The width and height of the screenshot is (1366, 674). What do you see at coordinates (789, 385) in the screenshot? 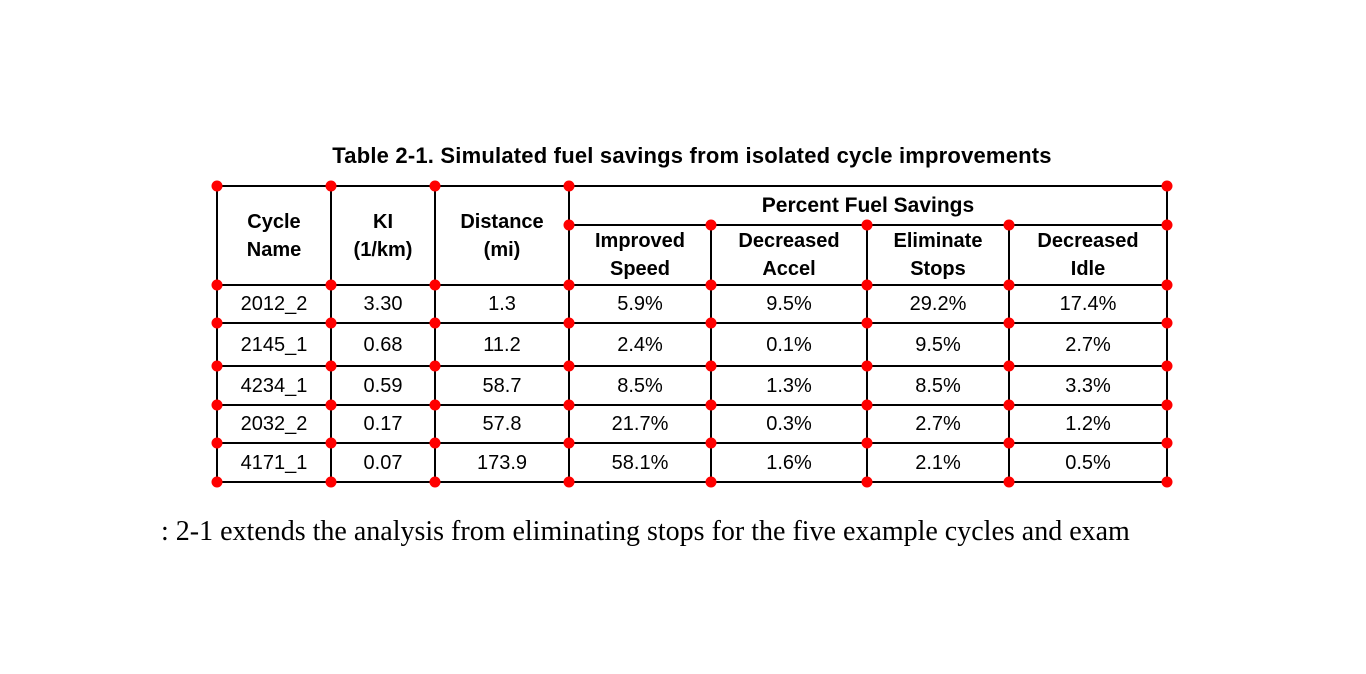
I see `table-cell-decreased-accel: 1.3%` at bounding box center [789, 385].